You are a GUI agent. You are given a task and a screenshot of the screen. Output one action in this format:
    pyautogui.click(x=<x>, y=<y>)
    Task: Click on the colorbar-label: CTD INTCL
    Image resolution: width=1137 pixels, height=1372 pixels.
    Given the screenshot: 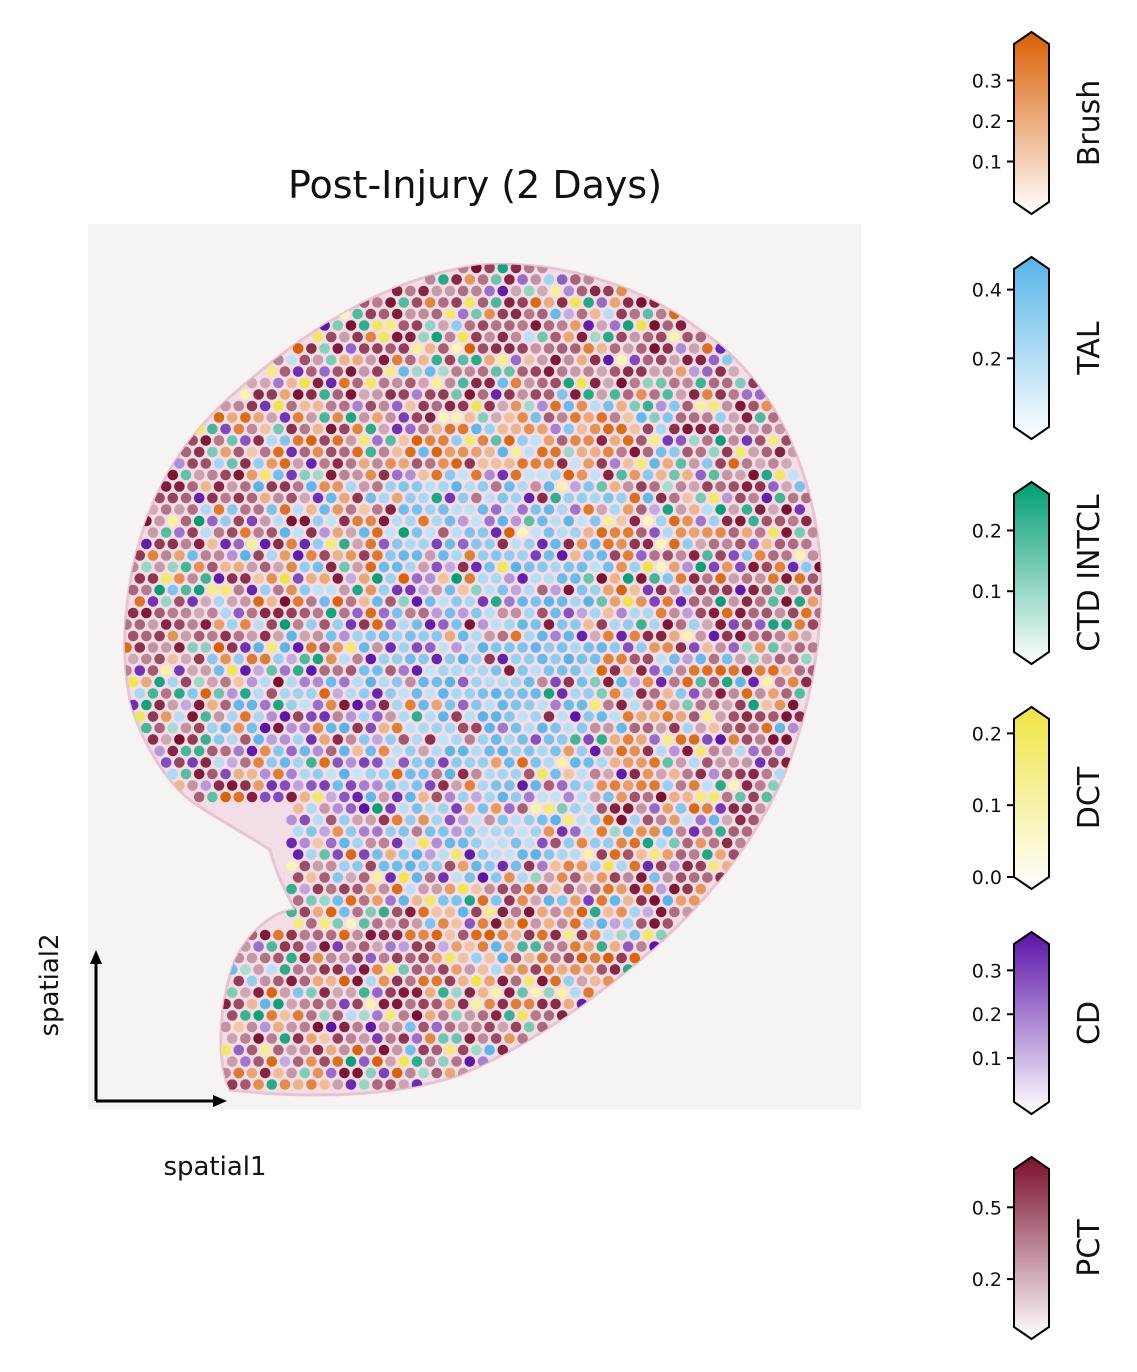 What is the action you would take?
    pyautogui.click(x=1089, y=573)
    